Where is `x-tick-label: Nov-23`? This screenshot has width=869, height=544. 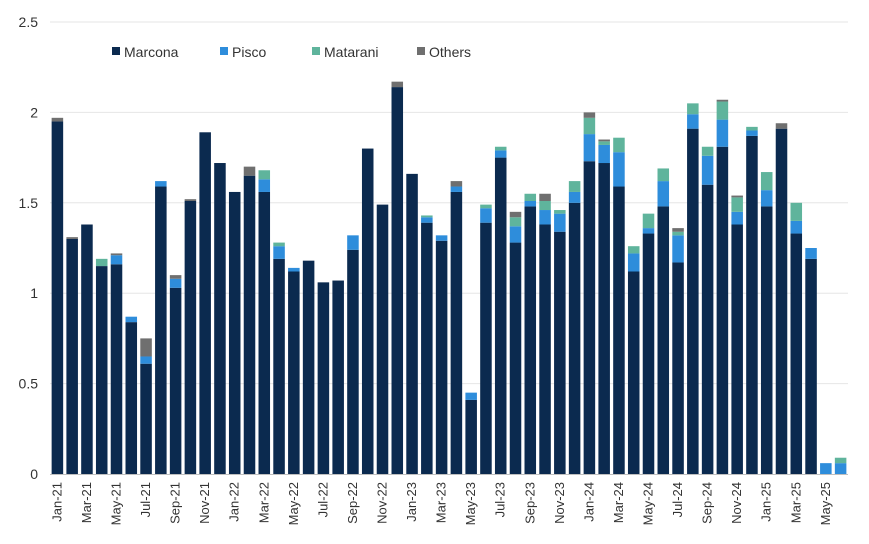 x-tick-label: Nov-23 is located at coordinates (559, 503).